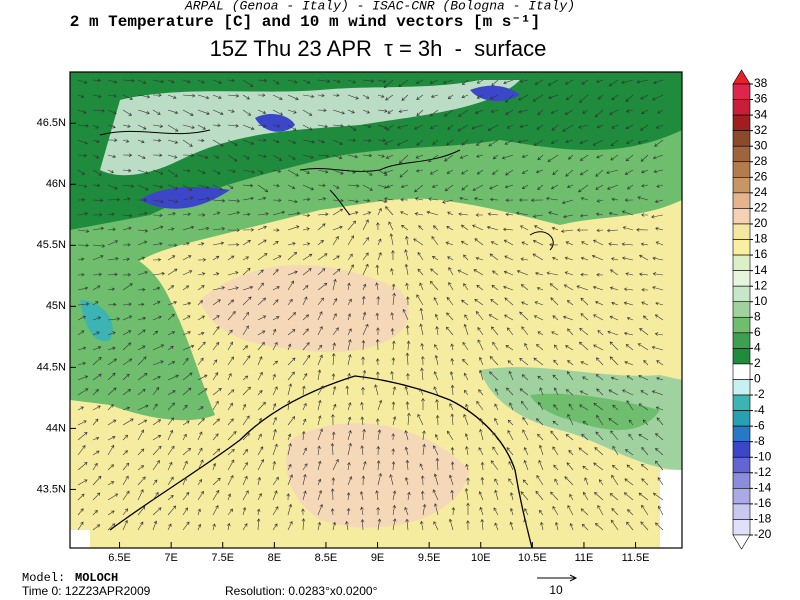 This screenshot has height=600, width=800. What do you see at coordinates (761, 176) in the screenshot?
I see `colorbar-label: 26` at bounding box center [761, 176].